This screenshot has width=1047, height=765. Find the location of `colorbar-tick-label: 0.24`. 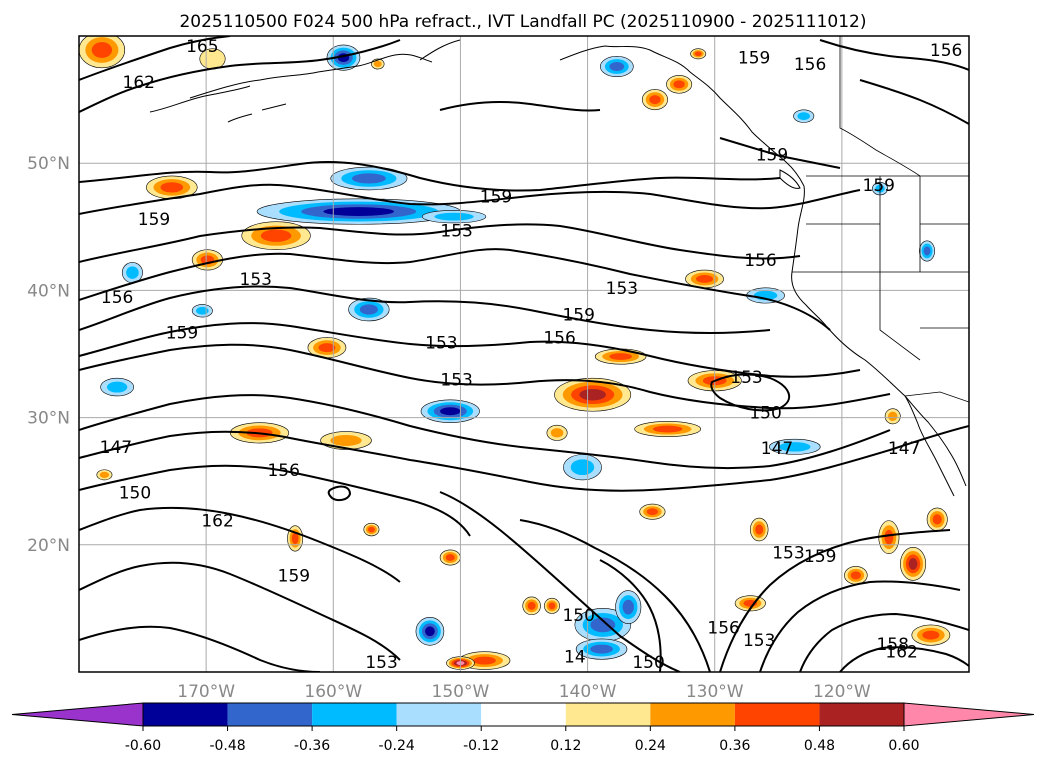

colorbar-tick-label: 0.24 is located at coordinates (650, 746).